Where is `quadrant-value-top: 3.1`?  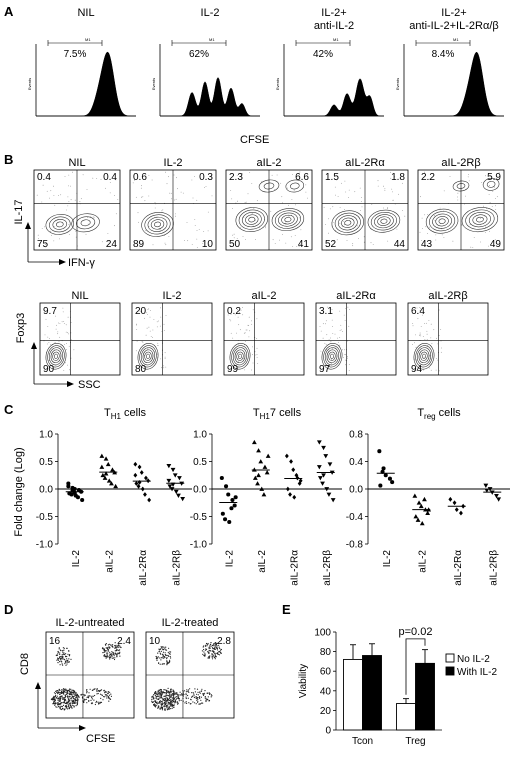 quadrant-value-top: 3.1 is located at coordinates (326, 311).